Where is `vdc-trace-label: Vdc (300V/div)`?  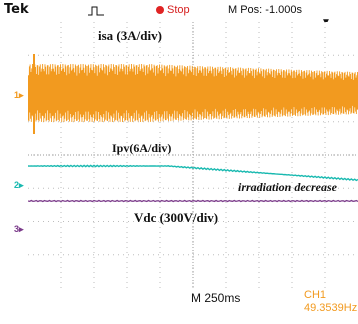 vdc-trace-label: Vdc (300V/div) is located at coordinates (176, 217).